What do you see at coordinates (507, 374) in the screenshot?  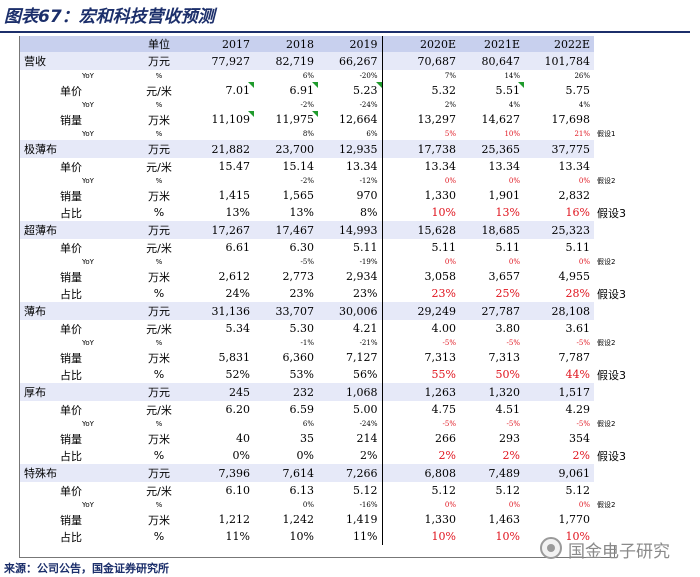 I see `row-value: 50%` at bounding box center [507, 374].